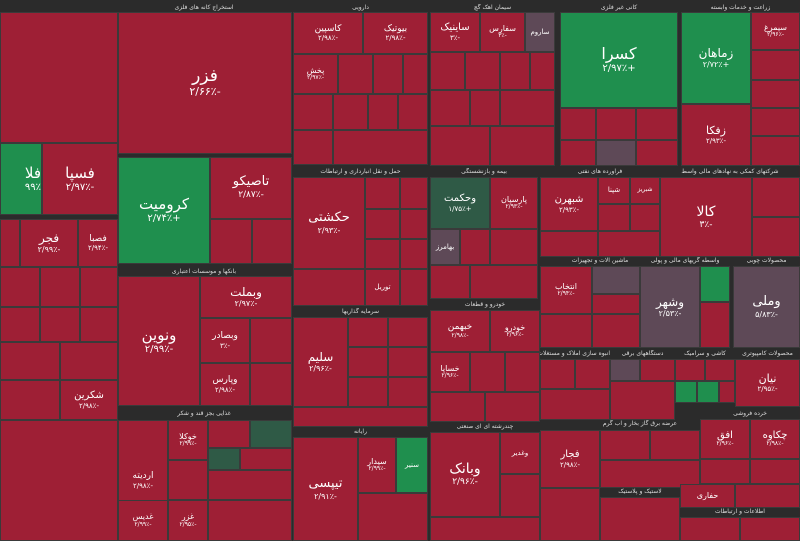 The image size is (800, 541). I want to click on tile-tasiko: تاصیکو -۲/۸۷٪, so click(251, 188).